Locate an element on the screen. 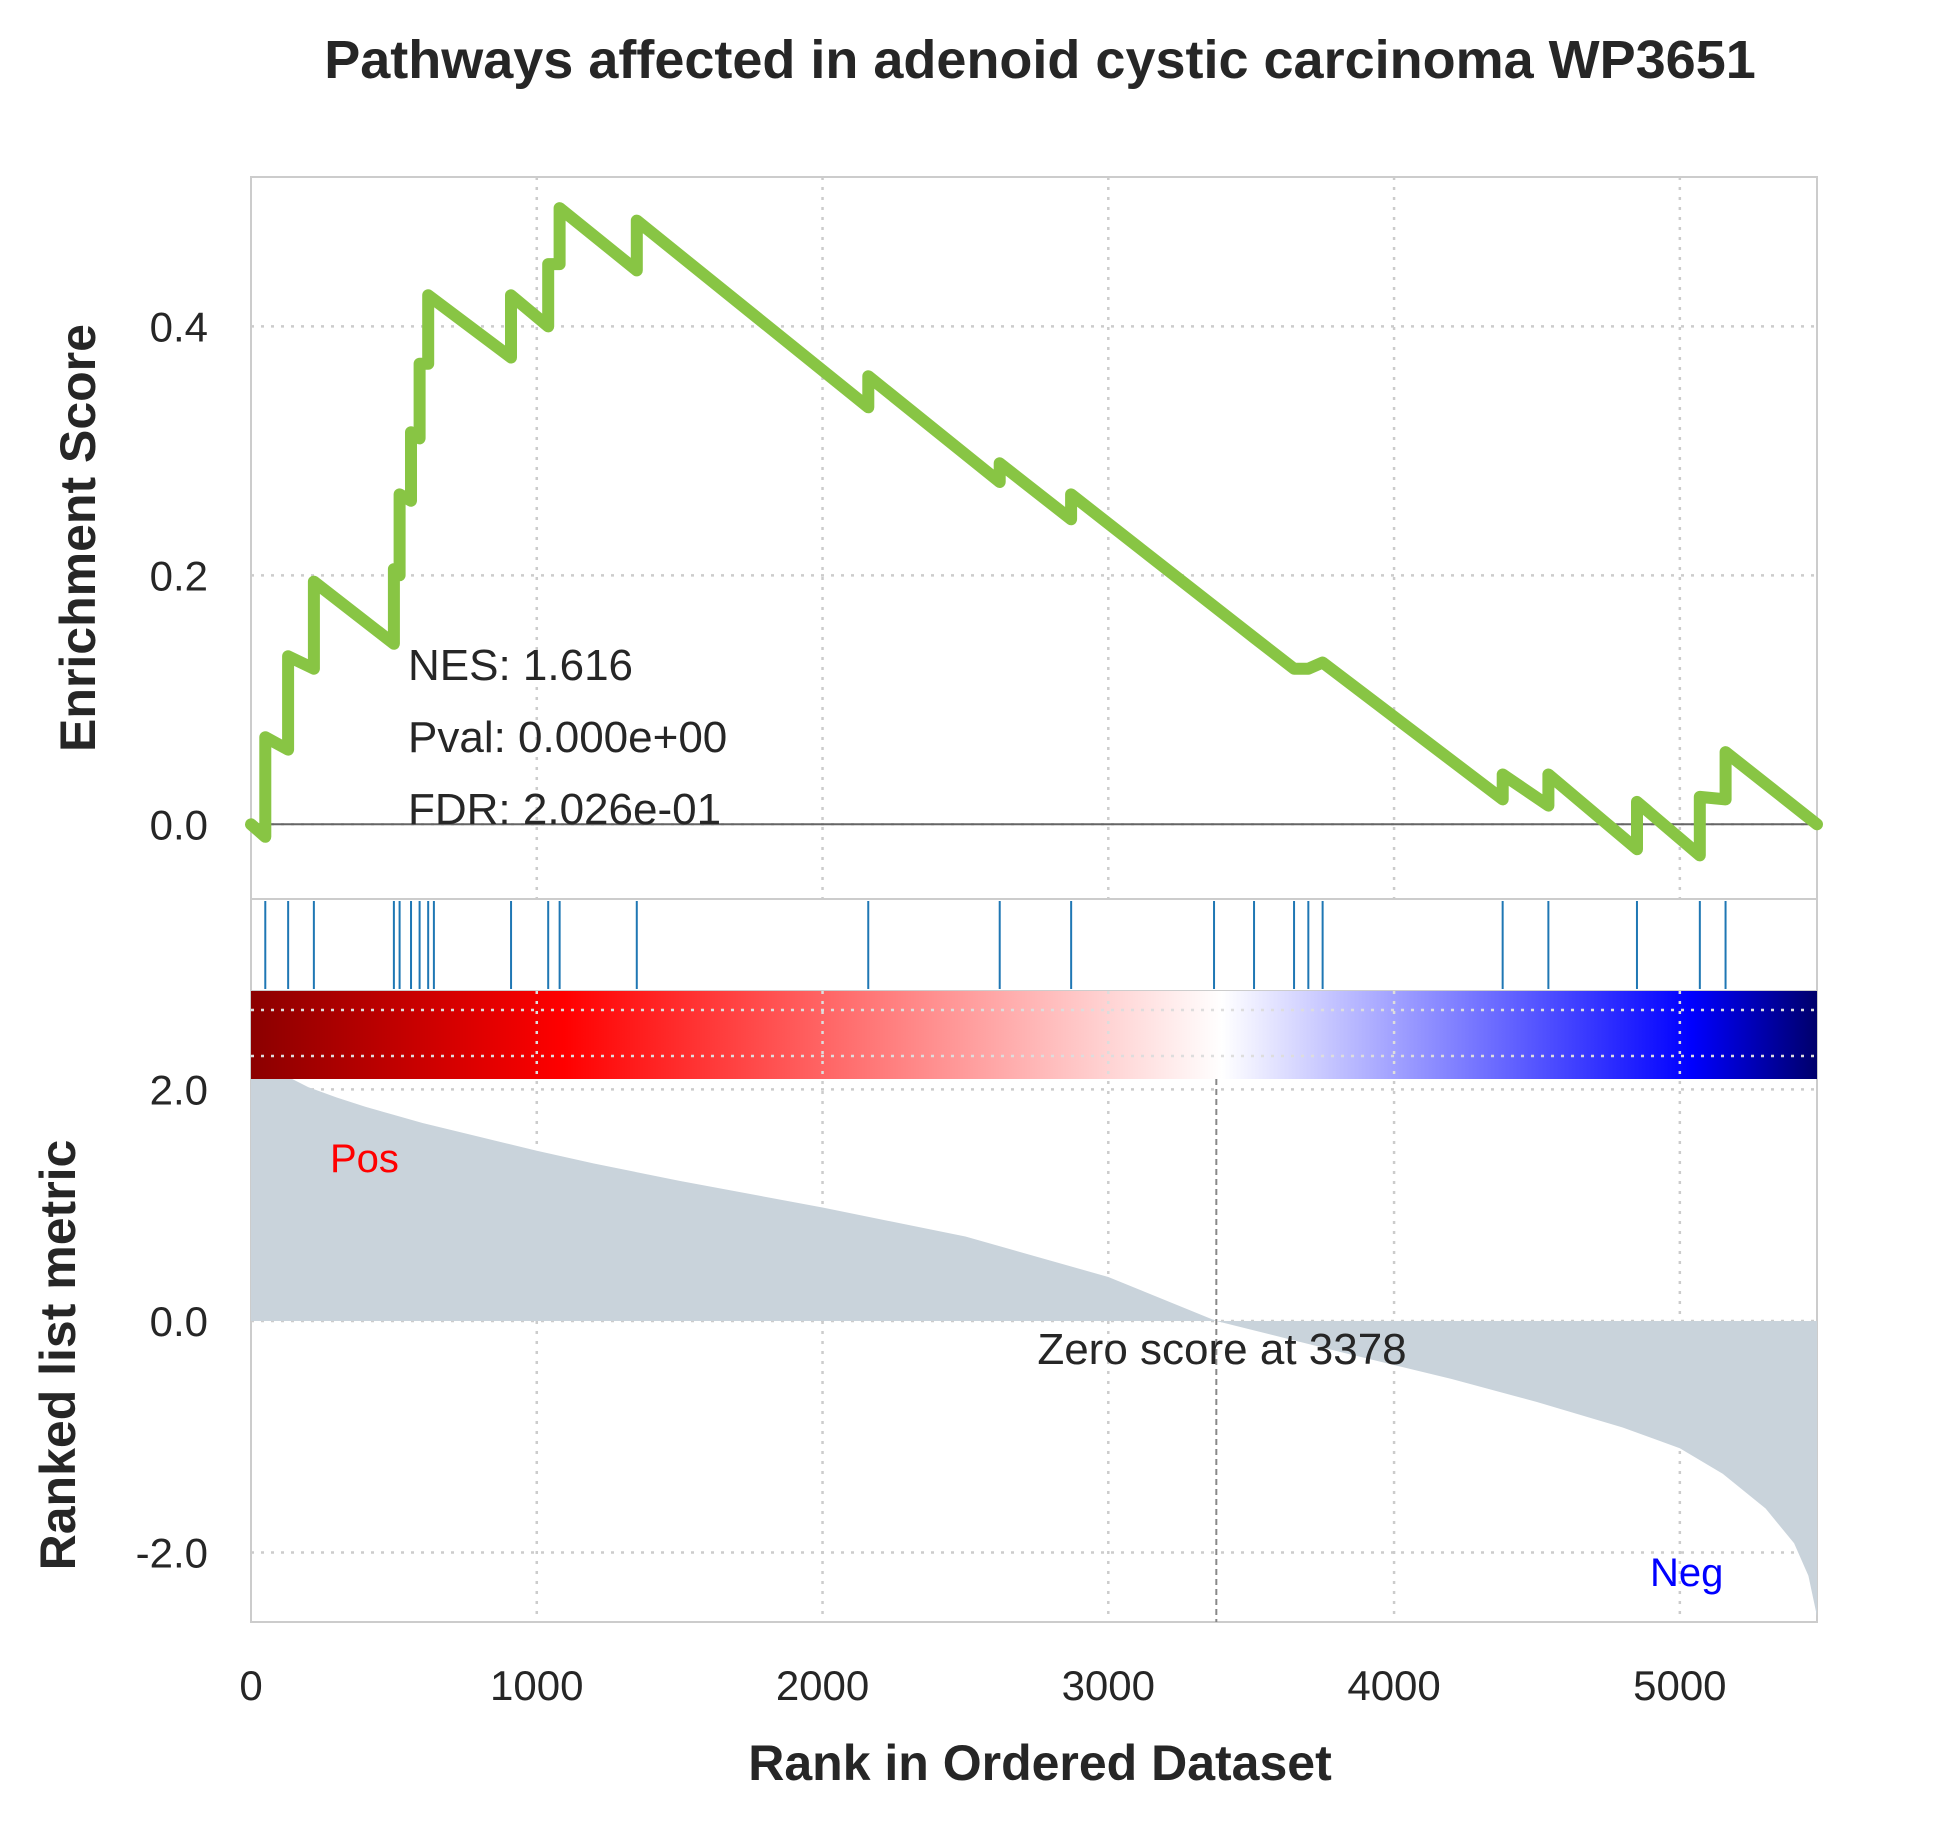  x-tick-label: 0 is located at coordinates (250, 1685).